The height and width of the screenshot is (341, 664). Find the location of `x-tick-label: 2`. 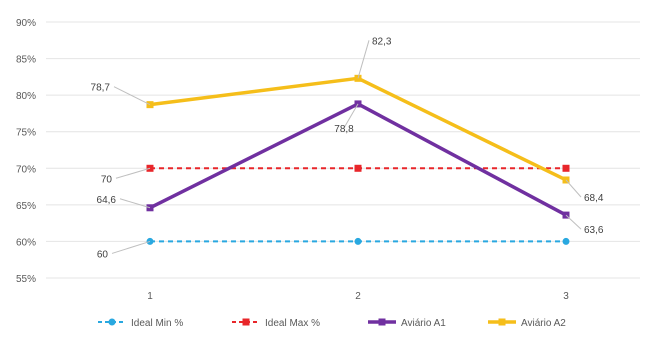

x-tick-label: 2 is located at coordinates (358, 296).